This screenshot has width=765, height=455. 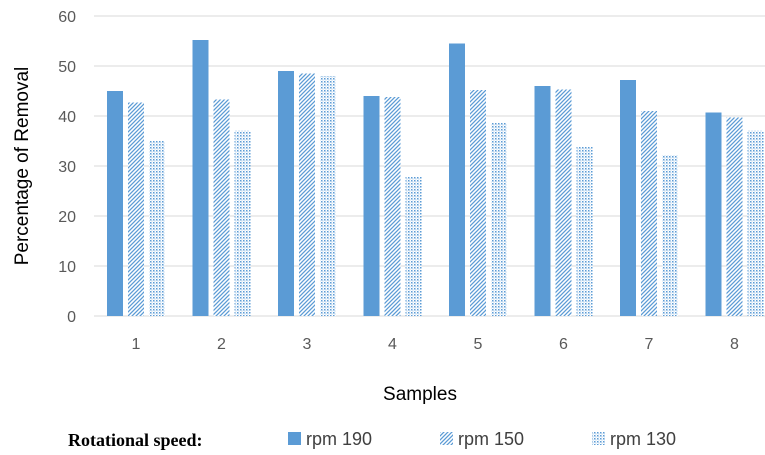 I want to click on x-tick-labels: 1 2 3 4 5 6 7 8, so click(x=436, y=344).